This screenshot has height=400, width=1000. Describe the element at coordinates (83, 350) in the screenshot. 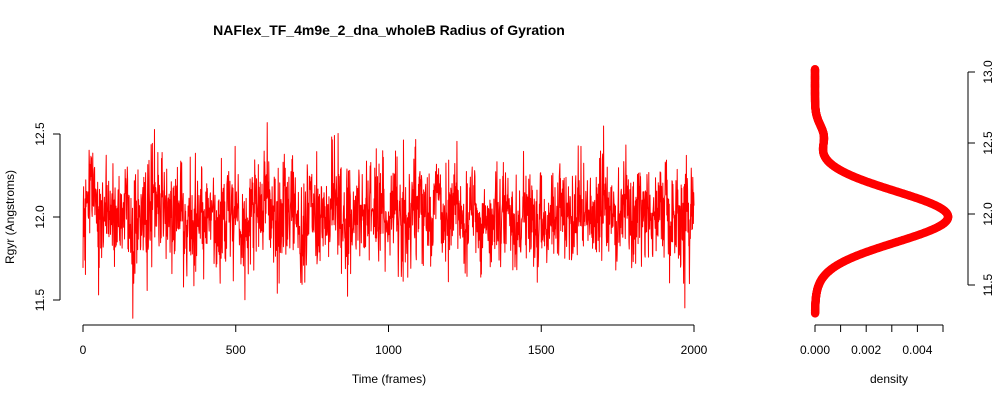

I see `x-tick-label: 0` at that location.